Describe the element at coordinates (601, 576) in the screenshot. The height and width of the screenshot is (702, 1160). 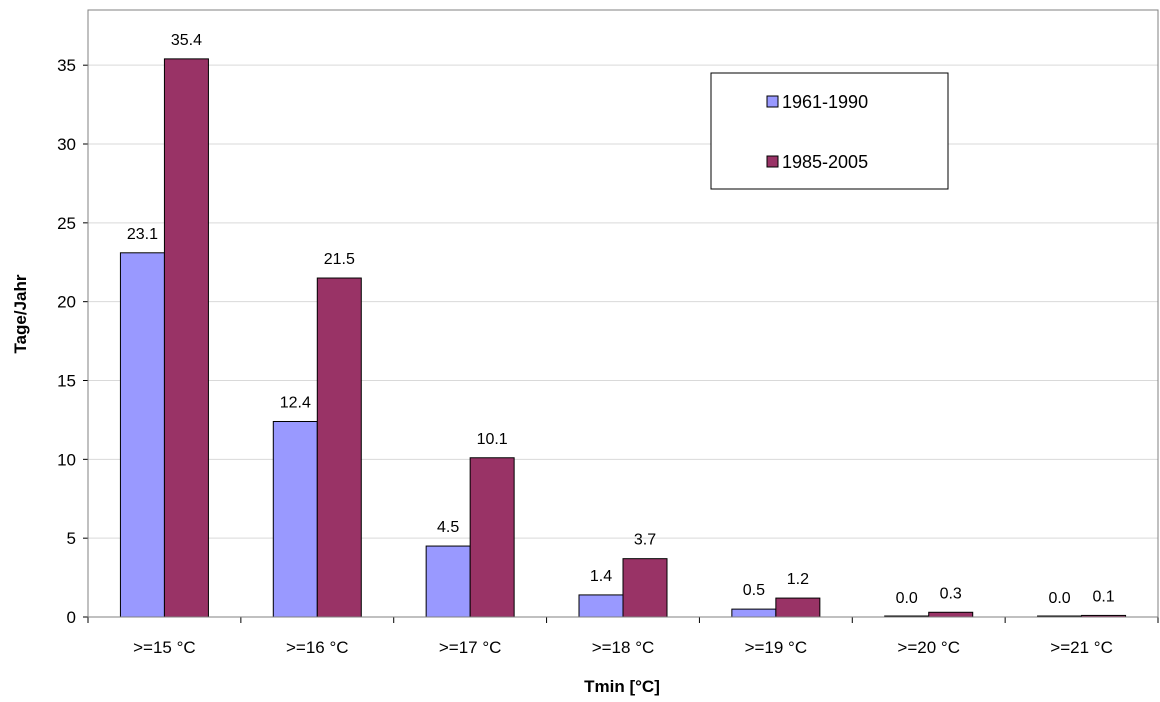
I see `data-label: 1.4` at that location.